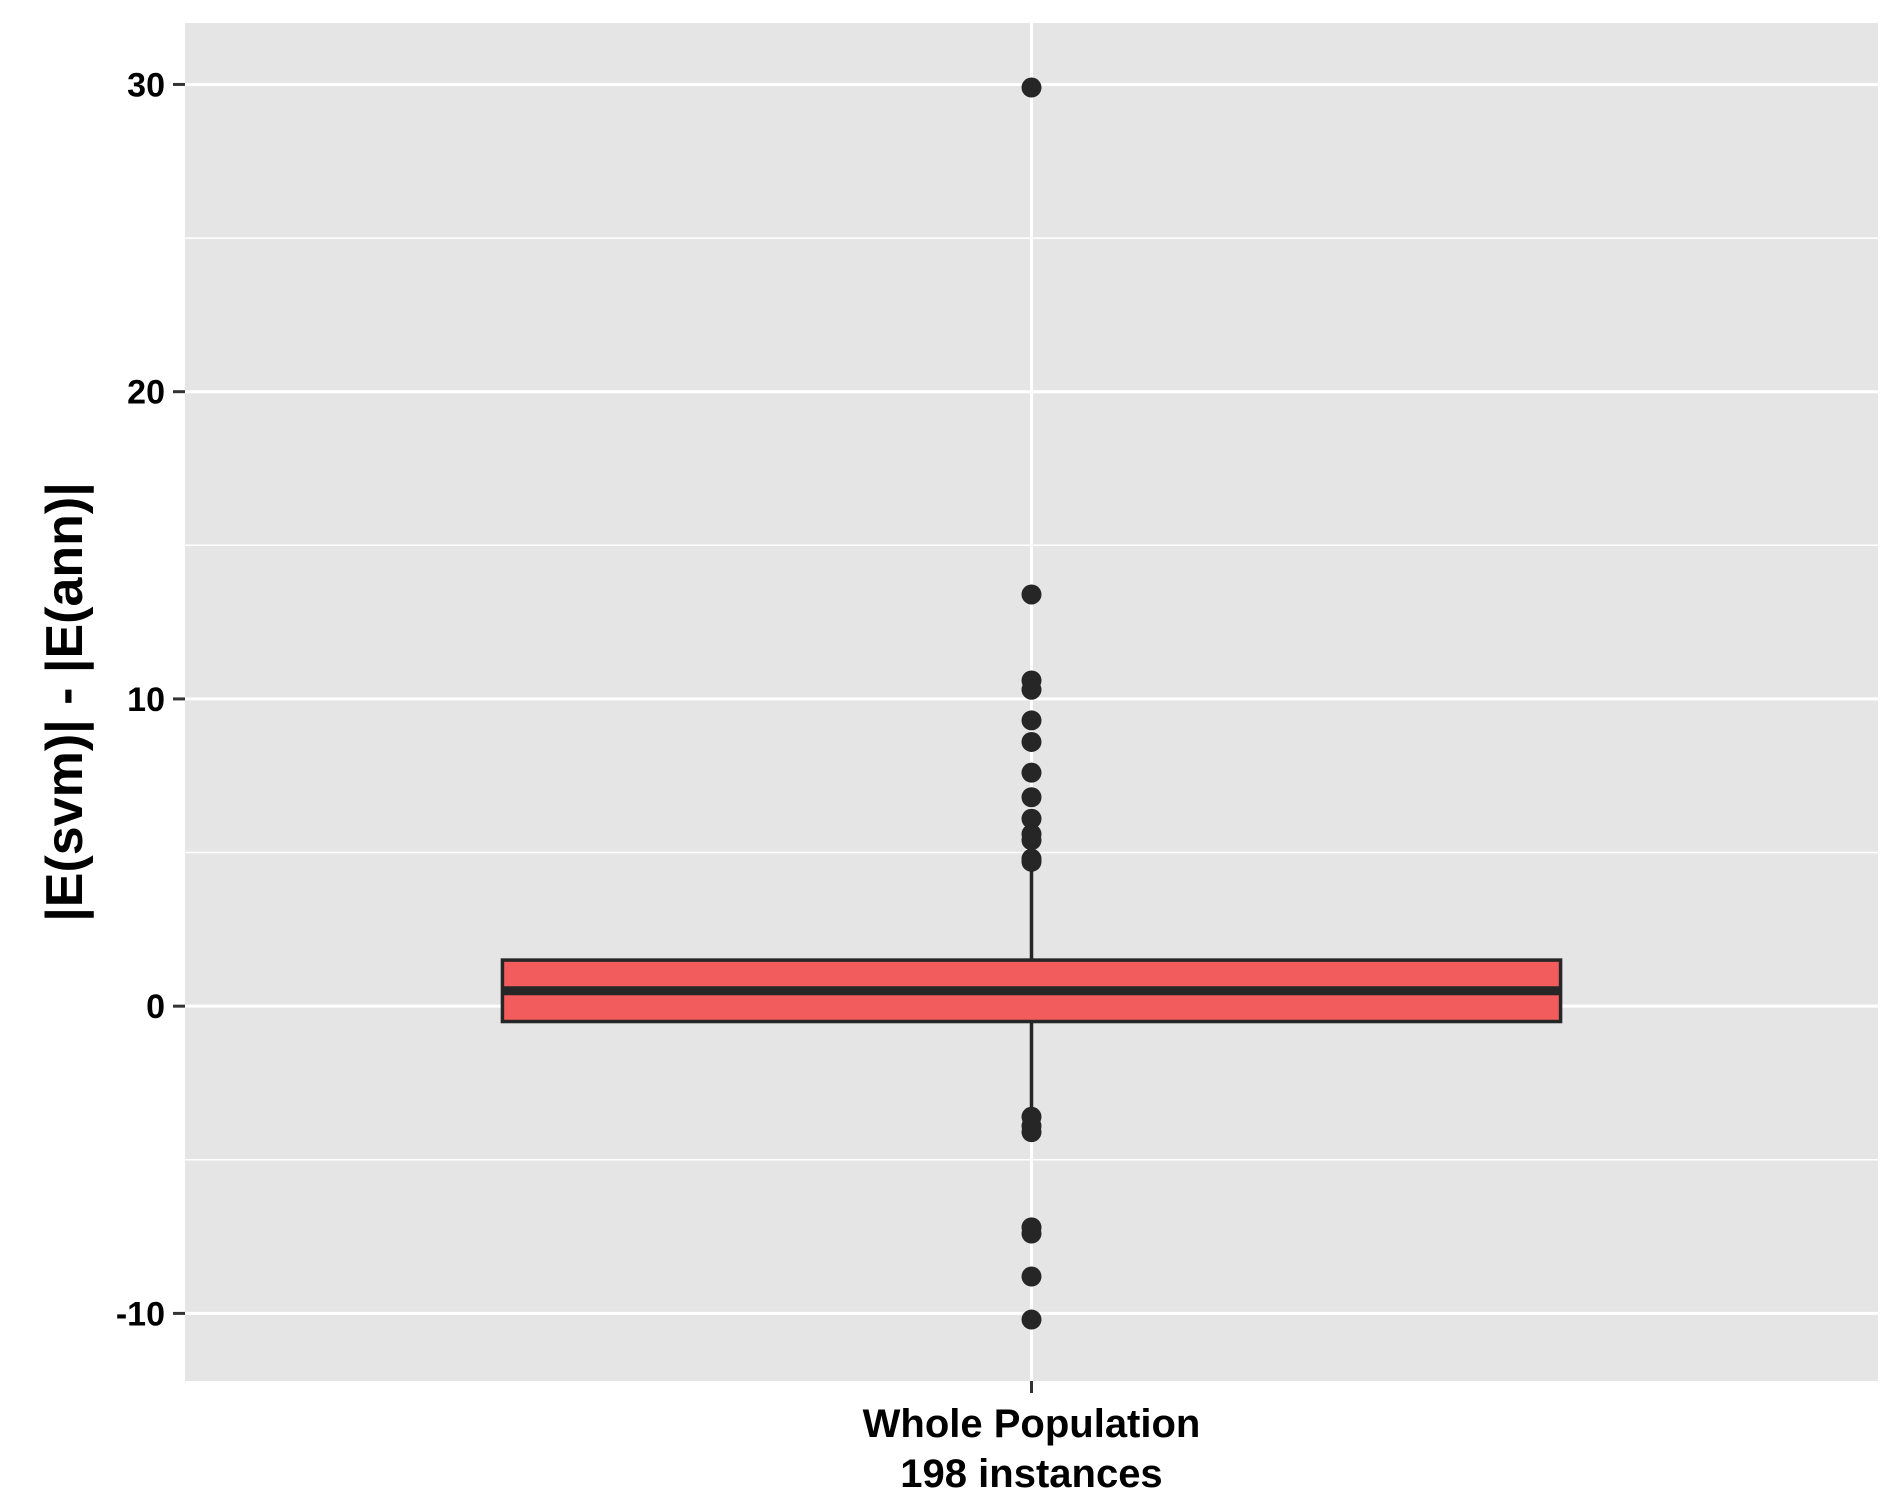  I want to click on x-category-sublabel: 198 instances, so click(1031, 1474).